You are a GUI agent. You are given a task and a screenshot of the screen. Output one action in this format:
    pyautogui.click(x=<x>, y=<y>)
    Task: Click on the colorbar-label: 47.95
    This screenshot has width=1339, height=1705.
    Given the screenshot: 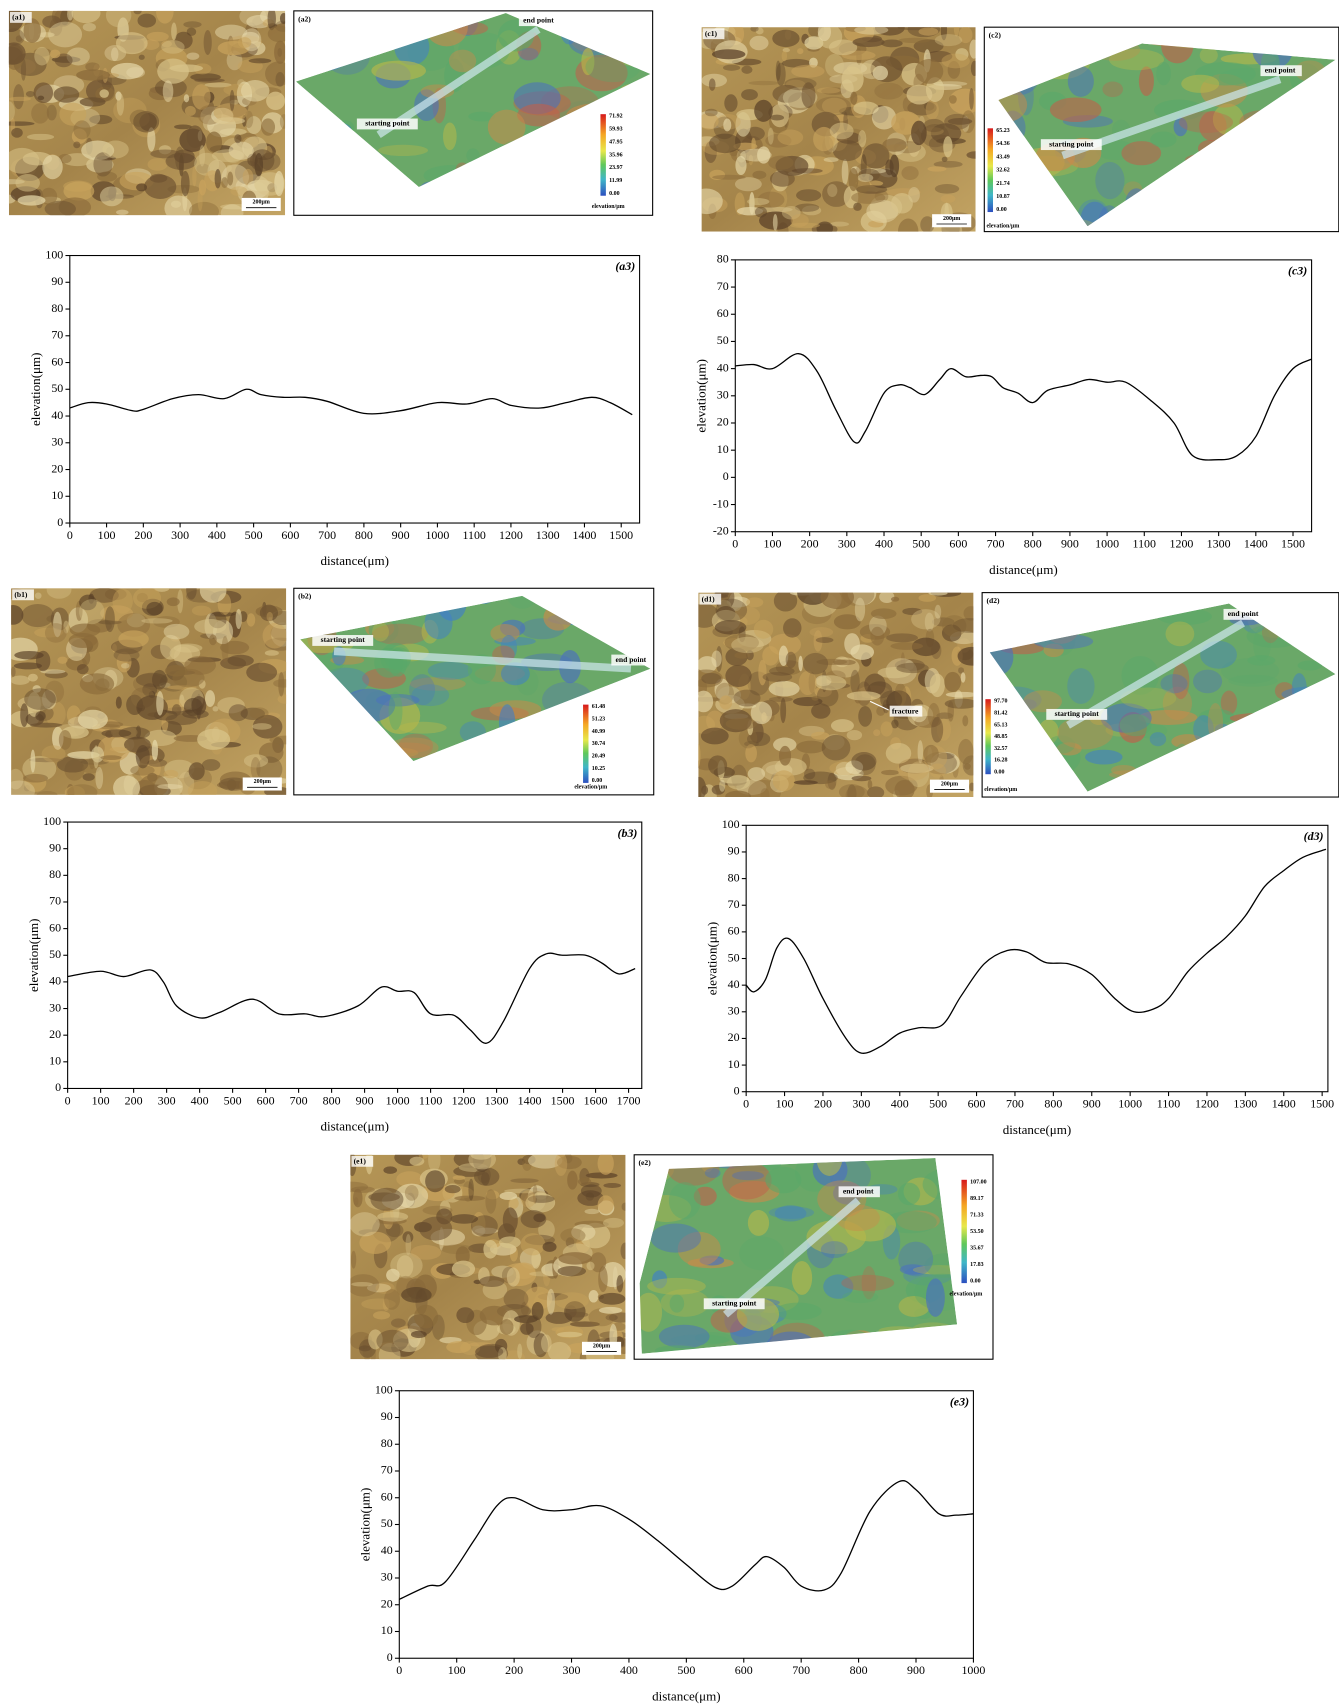 What is the action you would take?
    pyautogui.click(x=615, y=142)
    